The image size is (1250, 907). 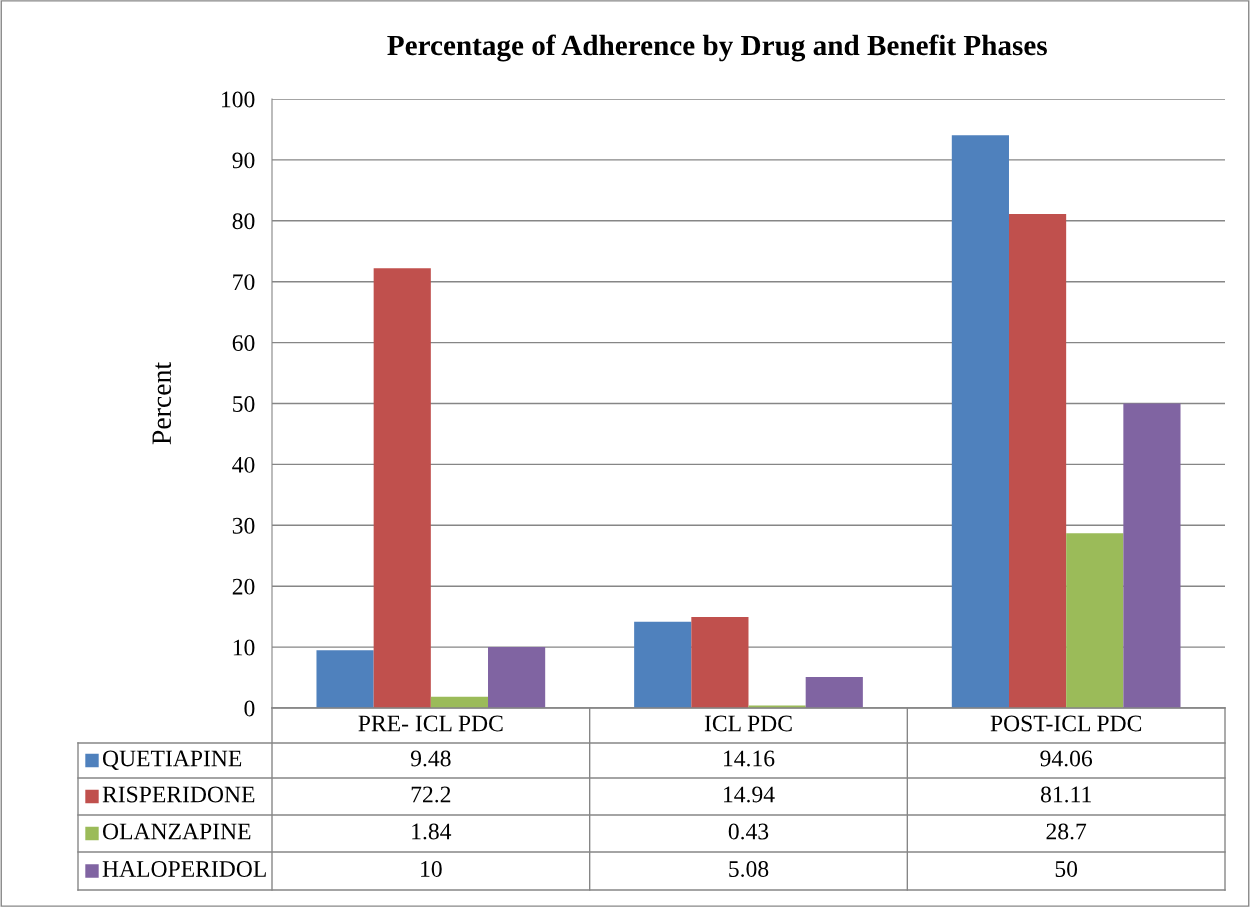 I want to click on y-tick-label: 80, so click(x=243, y=221).